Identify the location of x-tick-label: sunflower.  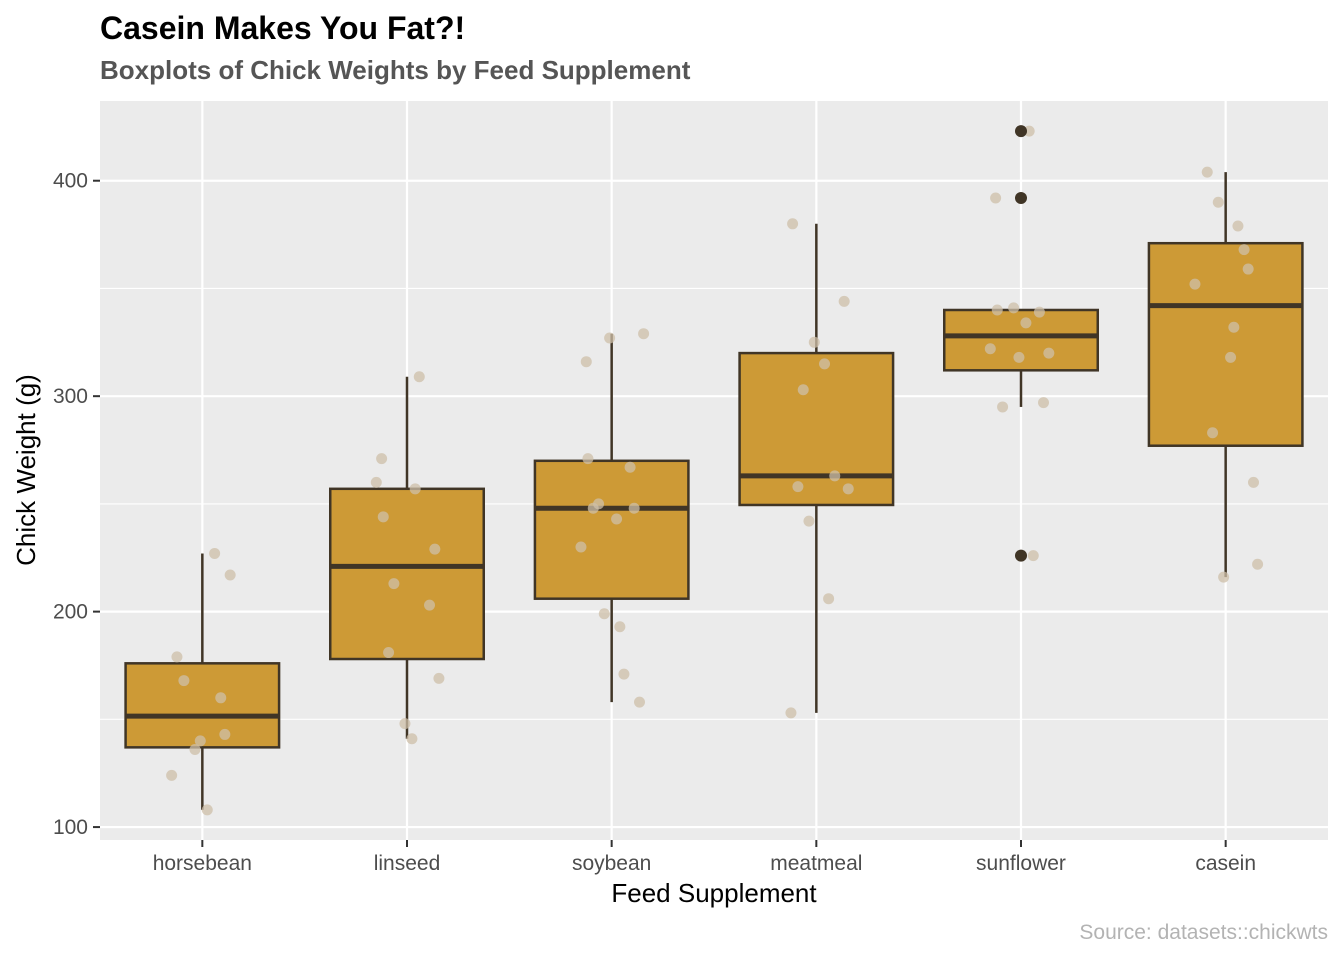
(1021, 863).